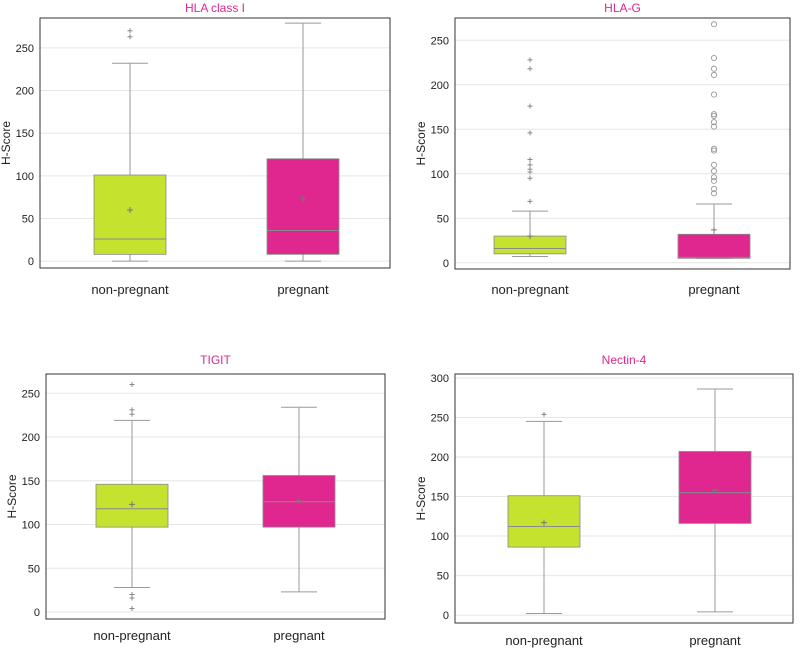 This screenshot has height=652, width=800. What do you see at coordinates (440, 379) in the screenshot?
I see `y-tick-label: 300` at bounding box center [440, 379].